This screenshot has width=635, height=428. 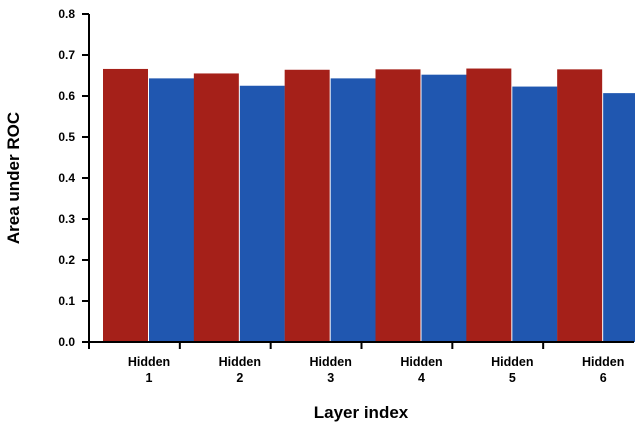 What do you see at coordinates (66, 219) in the screenshot?
I see `y-tick-label: 0.3` at bounding box center [66, 219].